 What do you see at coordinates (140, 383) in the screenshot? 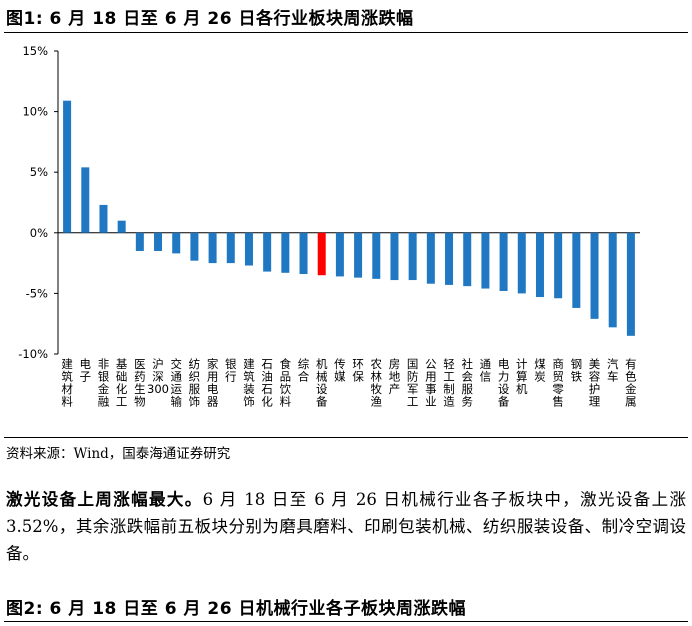
I see `x-tick-label: 医药生物` at bounding box center [140, 383].